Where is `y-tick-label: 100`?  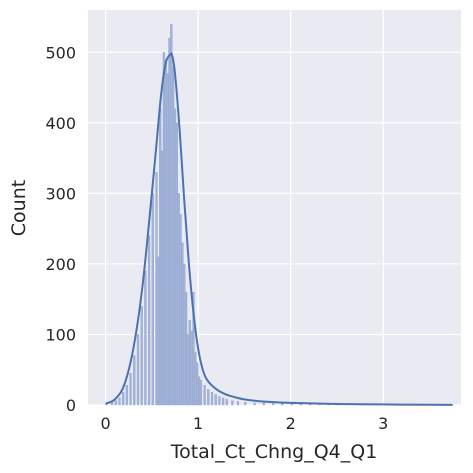
y-tick-label: 100 is located at coordinates (60, 334).